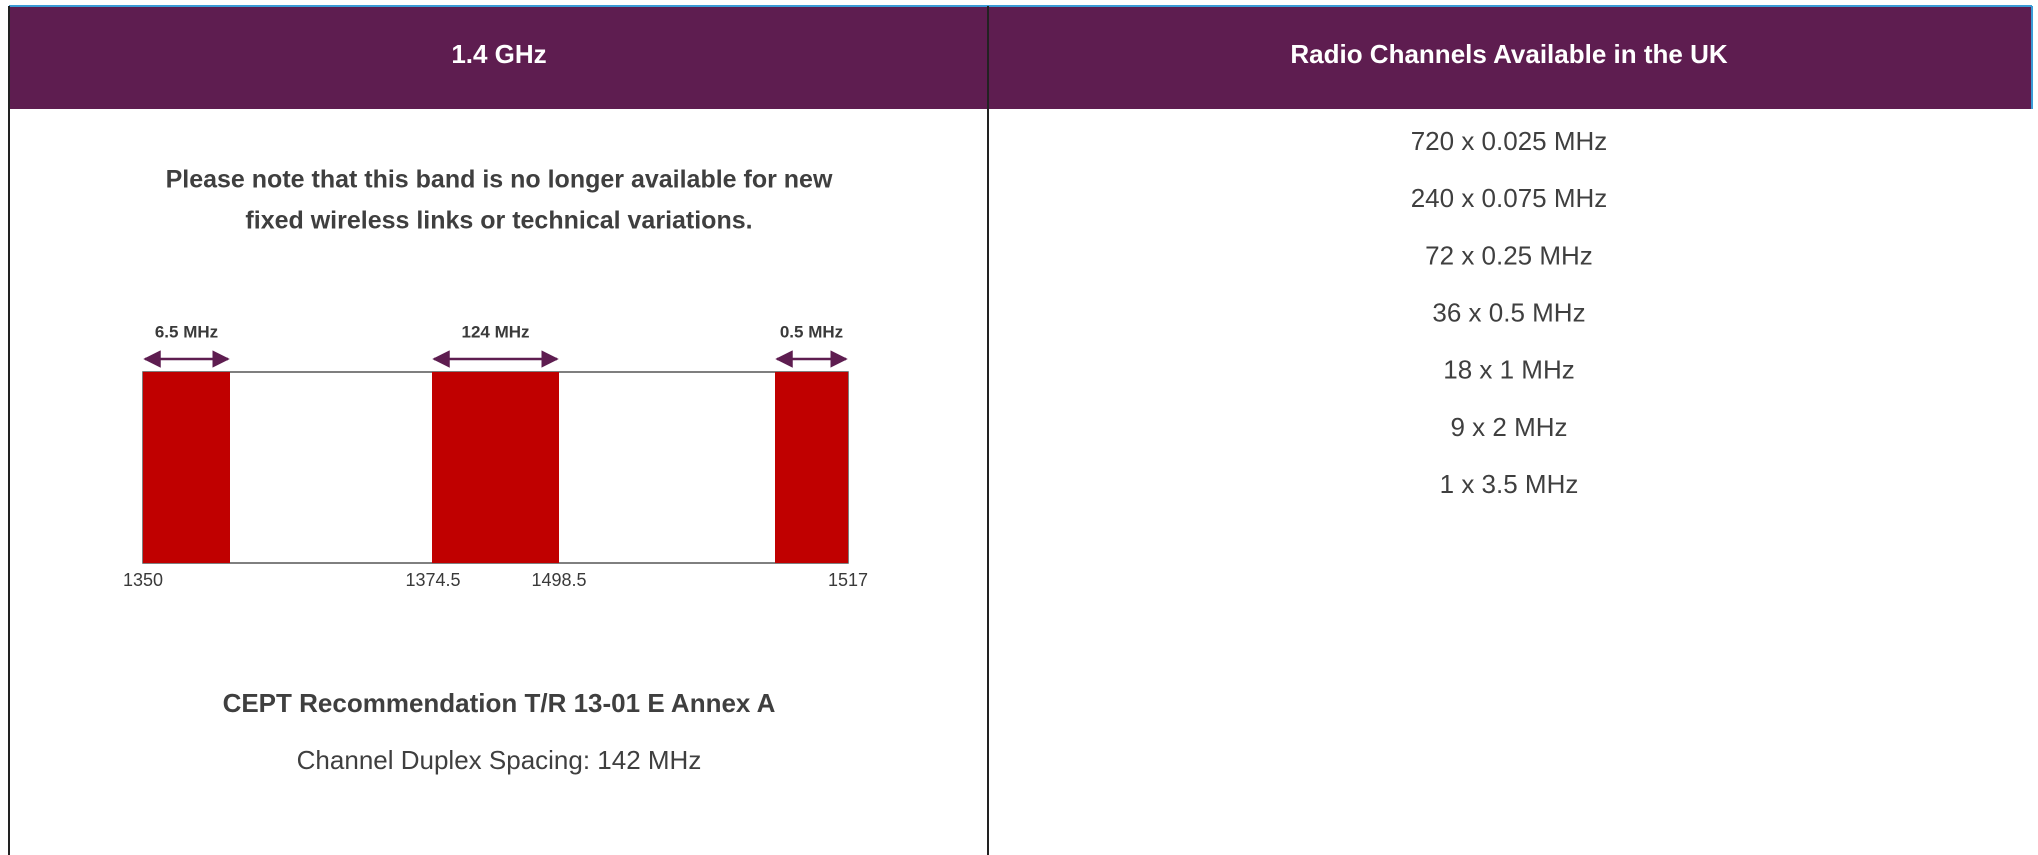  What do you see at coordinates (499, 760) in the screenshot?
I see `duplex-spacing: Channel Duplex Spacing: 142 MHz` at bounding box center [499, 760].